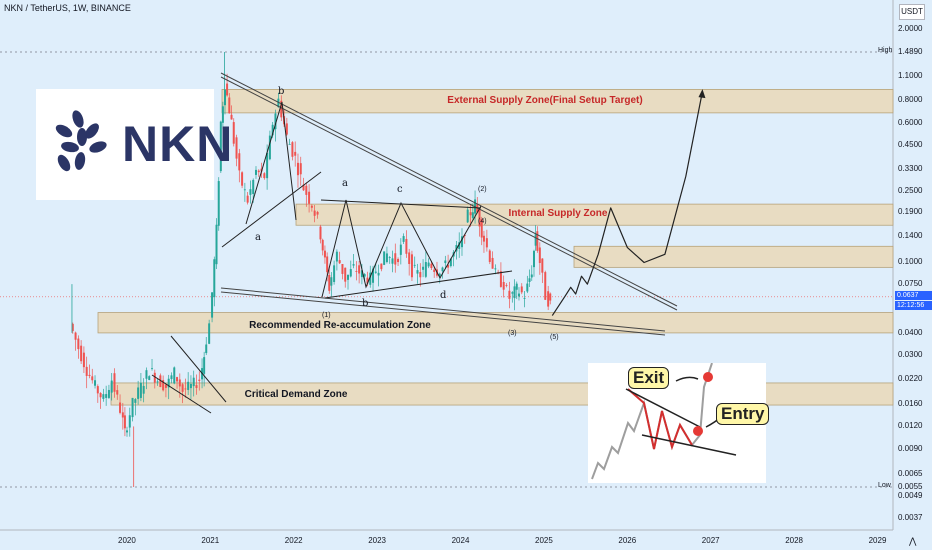 The width and height of the screenshot is (932, 550). Describe the element at coordinates (910, 190) in the screenshot. I see `y-tick-label: 0.2500` at that location.